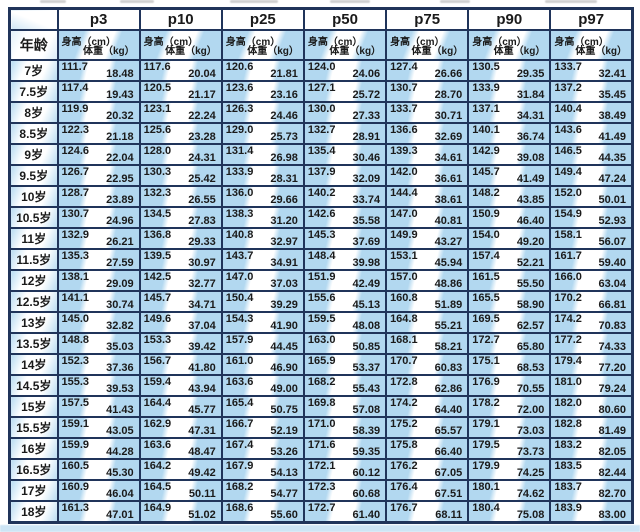 The image size is (640, 532). What do you see at coordinates (448, 221) in the screenshot?
I see `weight-value: 40.81` at bounding box center [448, 221].